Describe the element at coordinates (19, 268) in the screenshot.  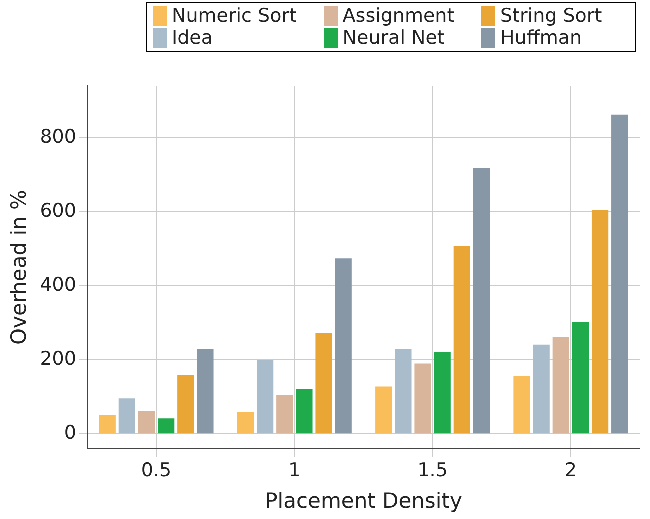
I see `y-axis-title: Overhead in %` at that location.